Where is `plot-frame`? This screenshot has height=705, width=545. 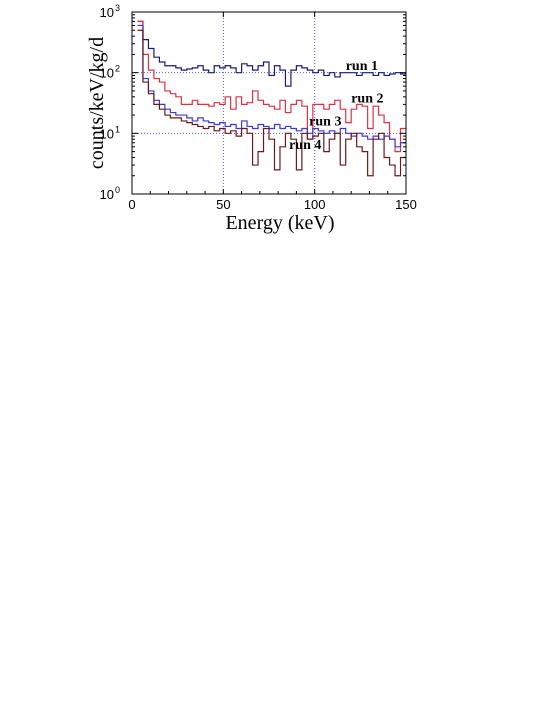 plot-frame is located at coordinates (269, 103).